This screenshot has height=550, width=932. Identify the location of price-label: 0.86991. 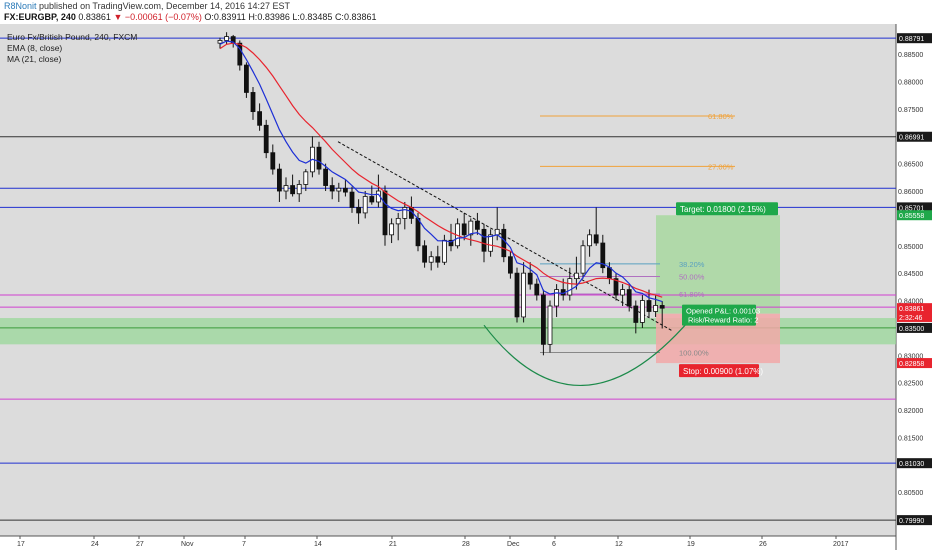
(911, 138).